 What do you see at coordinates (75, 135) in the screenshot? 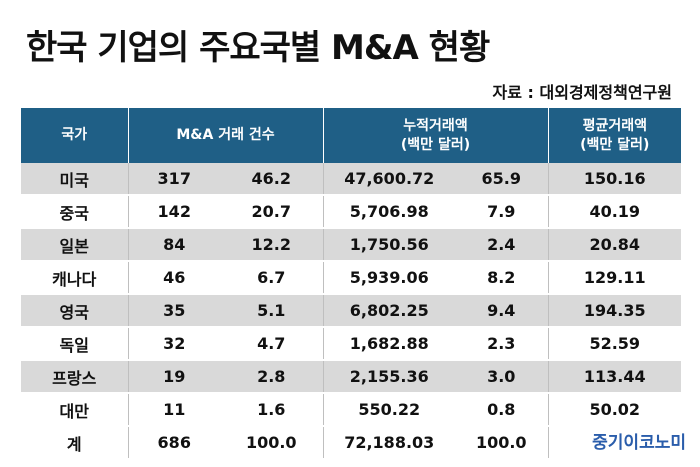
I see `header-country: 국가` at bounding box center [75, 135].